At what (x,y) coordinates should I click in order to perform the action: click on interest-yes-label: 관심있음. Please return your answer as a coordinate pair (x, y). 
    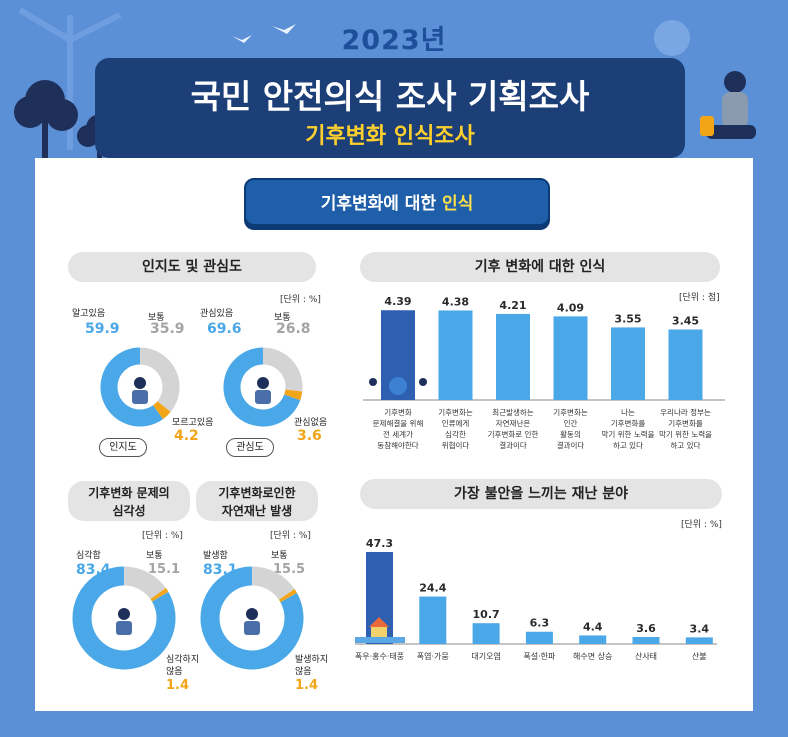
    Looking at the image, I should click on (217, 314).